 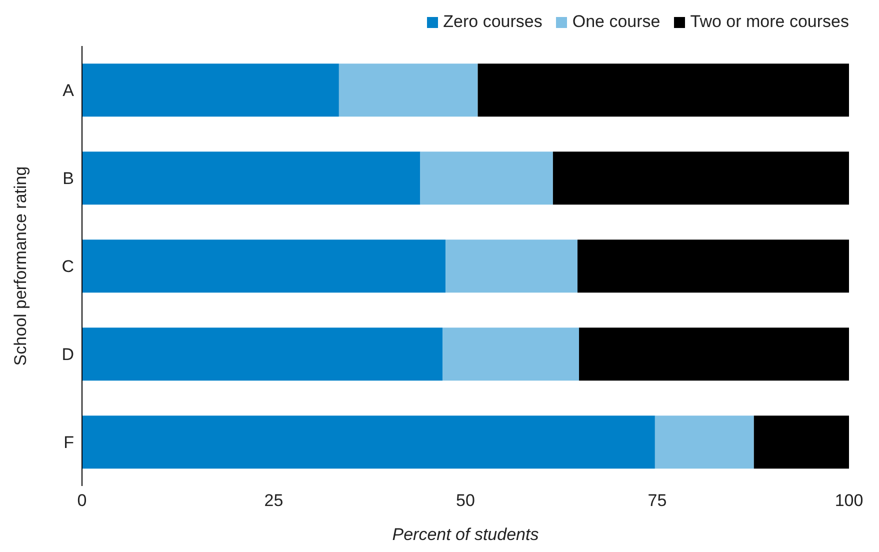 What do you see at coordinates (68, 178) in the screenshot?
I see `y-tick-label: B` at bounding box center [68, 178].